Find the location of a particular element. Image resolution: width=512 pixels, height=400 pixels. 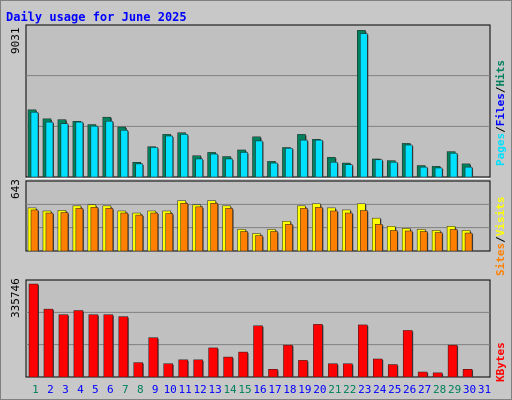

x-tick-label-day-24: 24 is located at coordinates (380, 389).